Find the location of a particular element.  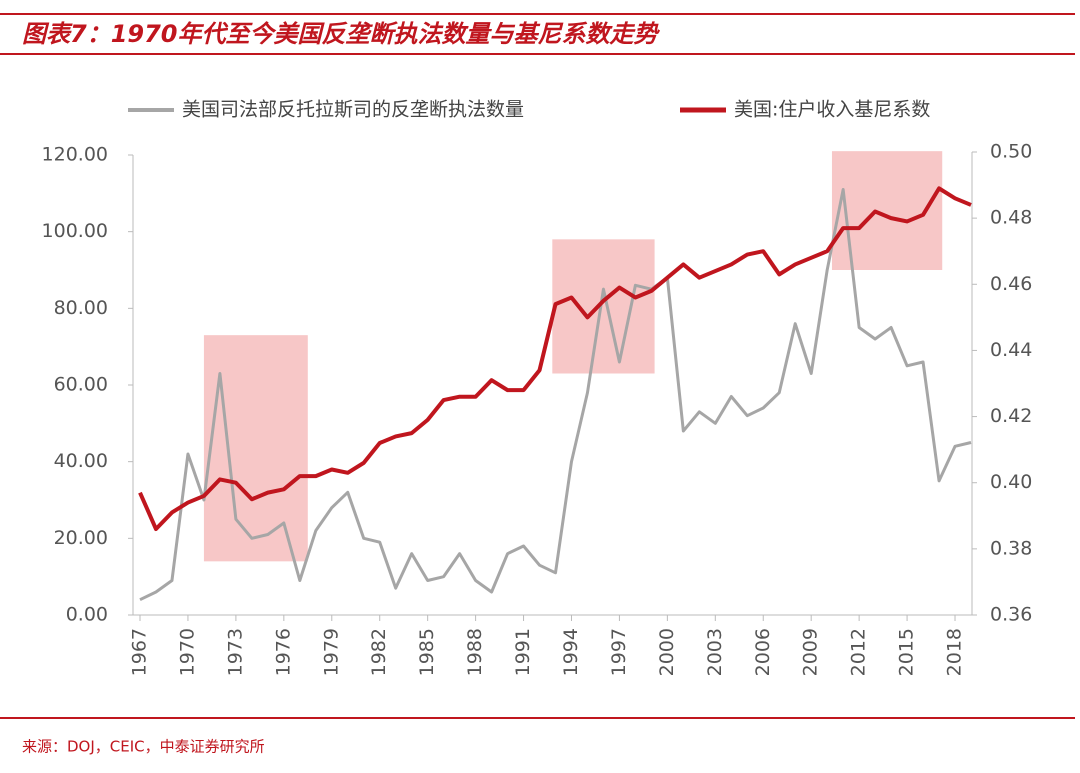

x-tick-label: 1967 is located at coordinates (140, 652).